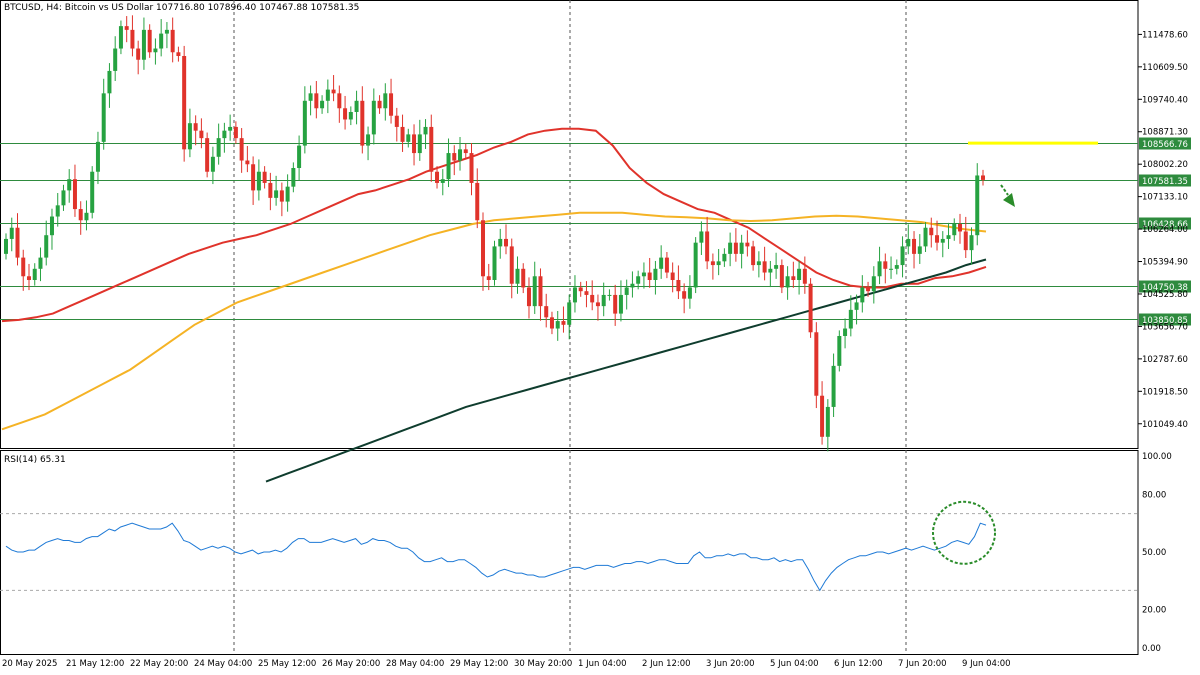  Describe the element at coordinates (1004, 190) in the screenshot. I see `arrow-shaft` at that location.